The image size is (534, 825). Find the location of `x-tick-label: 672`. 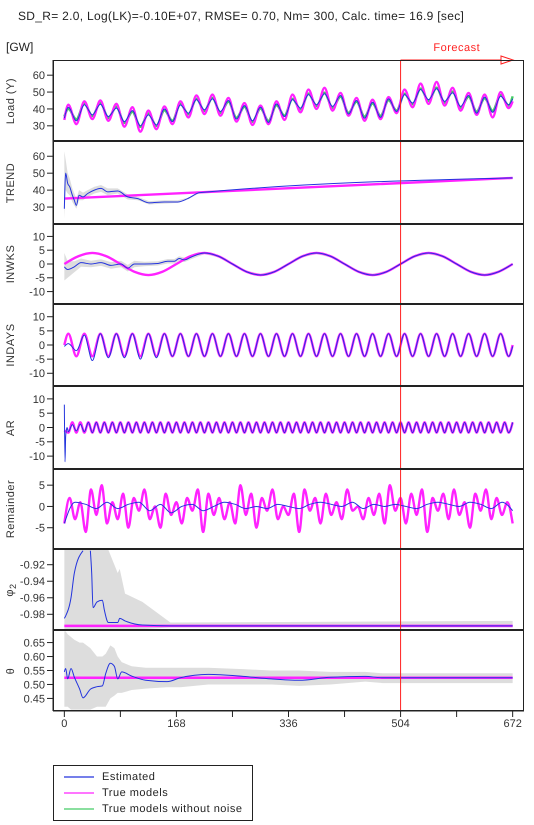

x-tick-label: 672 is located at coordinates (512, 724).